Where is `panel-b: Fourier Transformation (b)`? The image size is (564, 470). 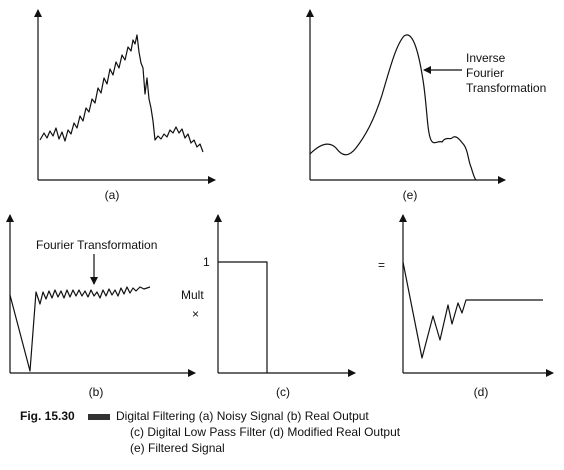 panel-b: Fourier Transformation (b) is located at coordinates (101, 306).